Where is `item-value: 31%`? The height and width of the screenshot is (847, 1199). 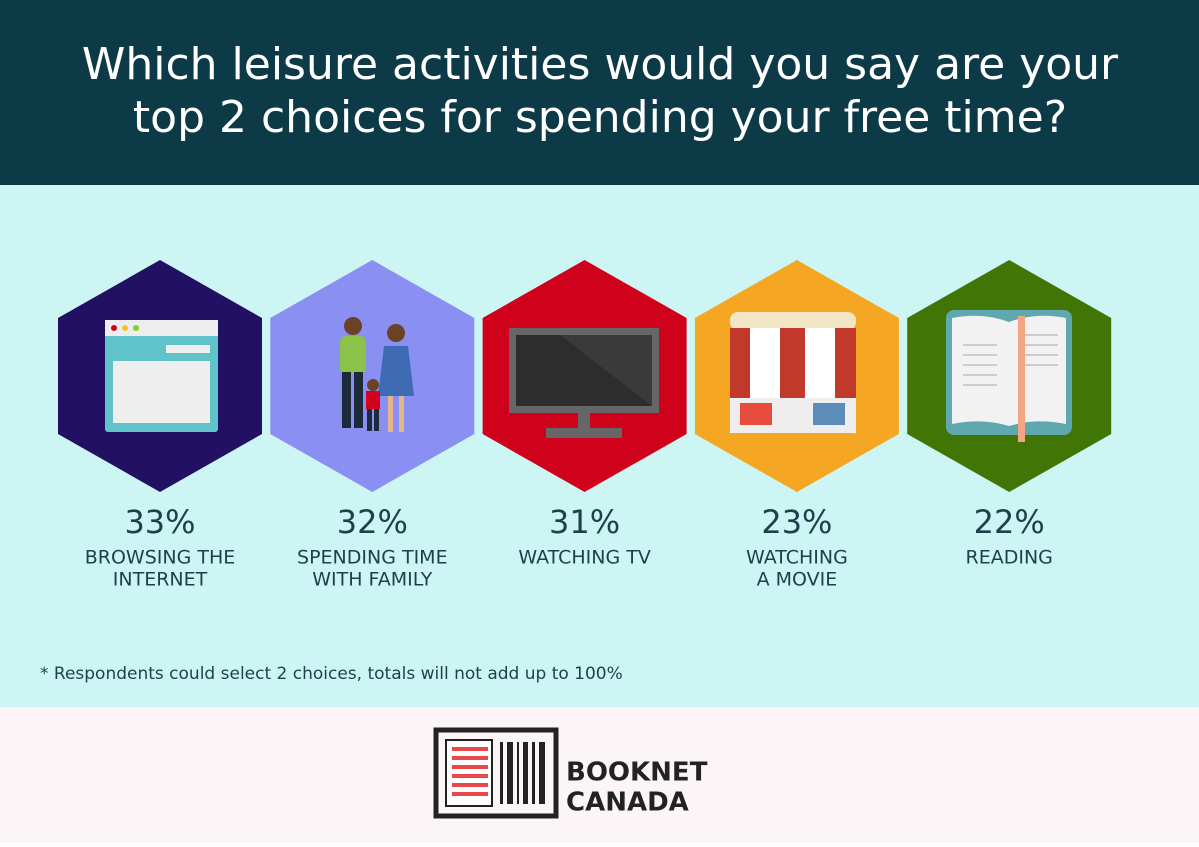
item-value: 31% is located at coordinates (584, 522).